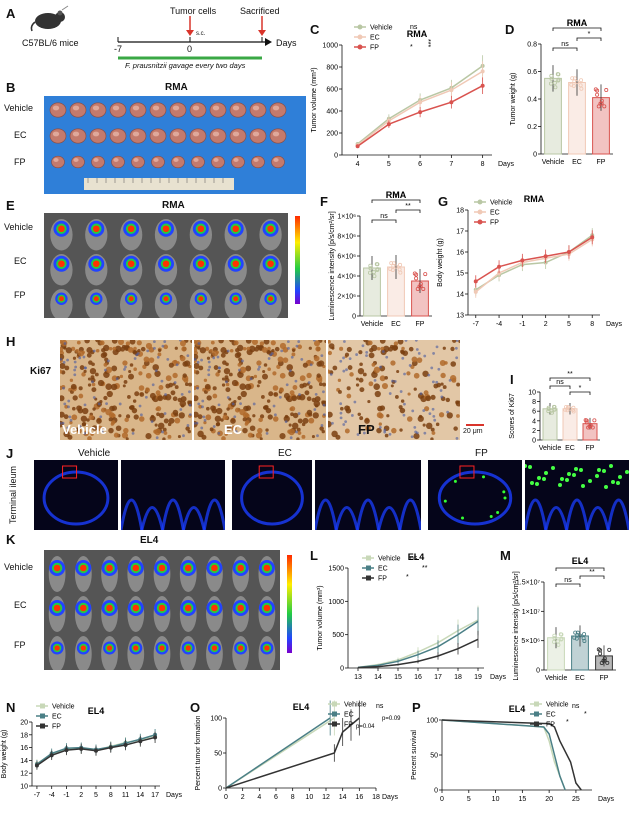 The width and height of the screenshot is (633, 815). Describe the element at coordinates (538, 671) in the screenshot. I see `y-tick-label: 0` at that location.